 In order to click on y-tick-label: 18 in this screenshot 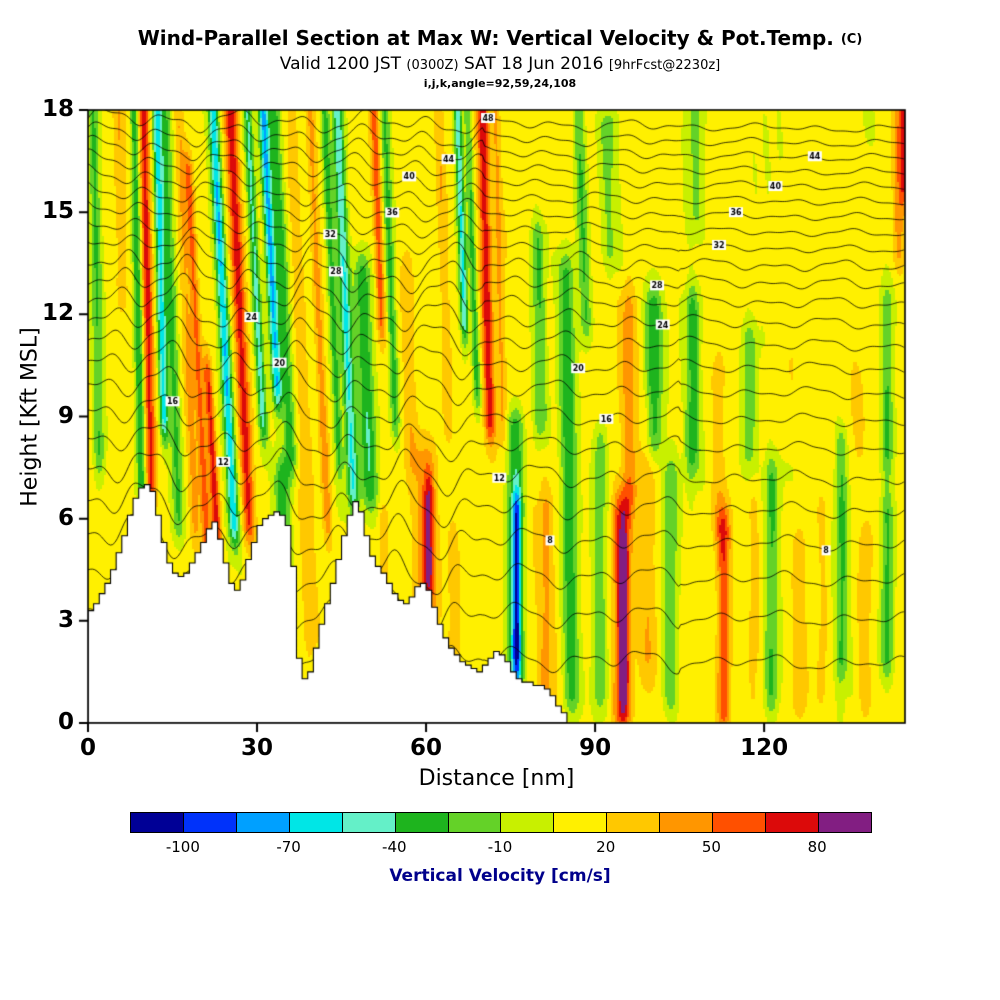, I will do `click(57, 109)`.